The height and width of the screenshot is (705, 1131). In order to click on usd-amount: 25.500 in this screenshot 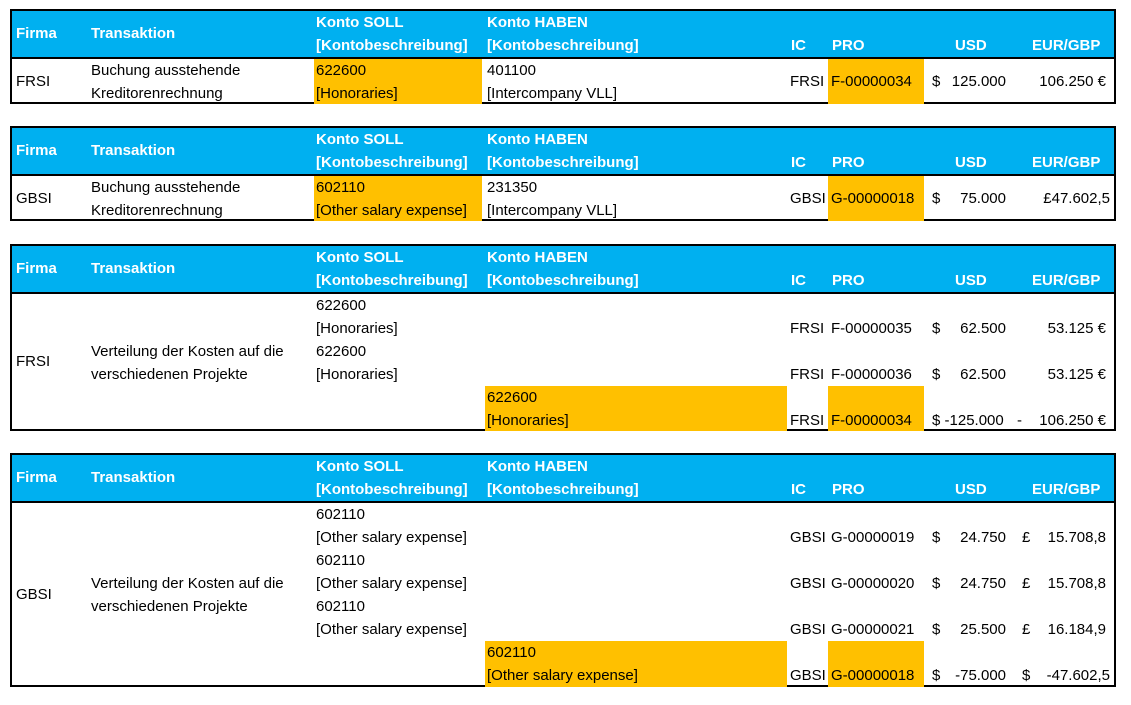, I will do `click(983, 629)`.